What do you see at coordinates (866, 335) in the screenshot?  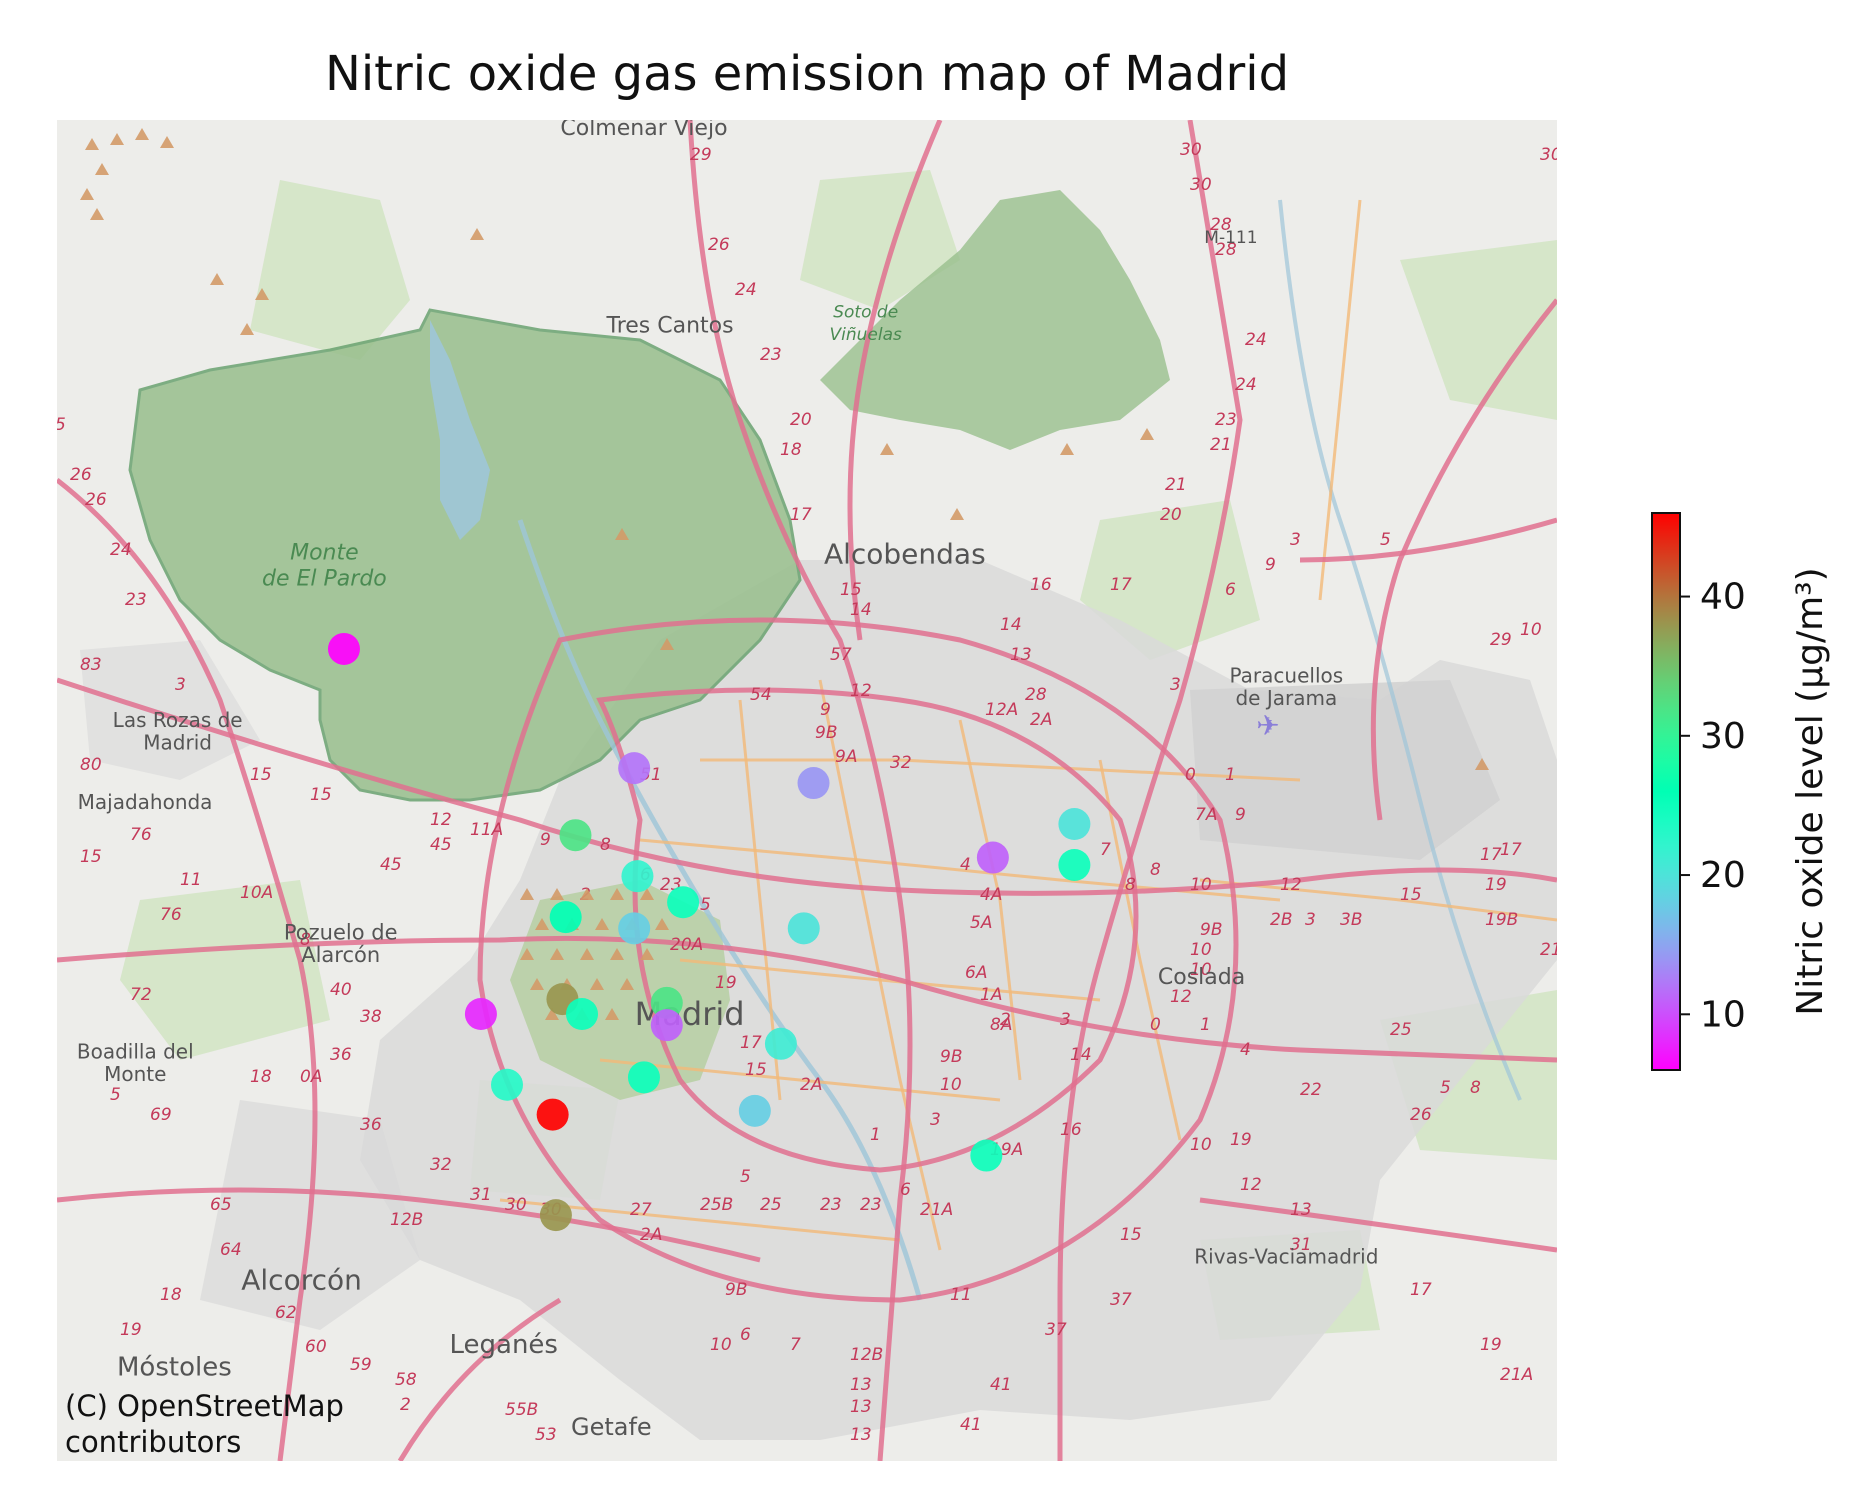 I see `park-label: Viñuelas` at bounding box center [866, 335].